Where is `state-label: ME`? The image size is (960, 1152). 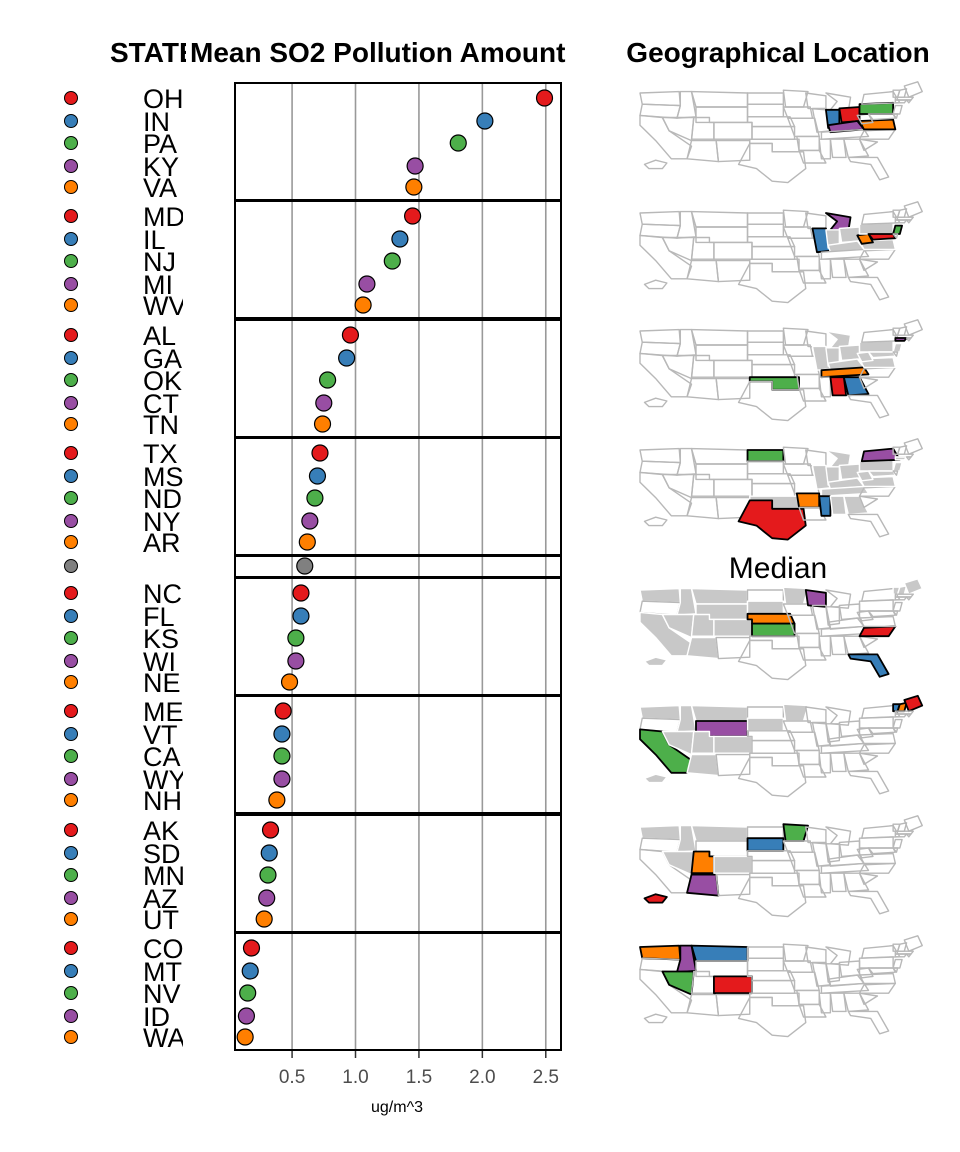 state-label: ME is located at coordinates (163, 712).